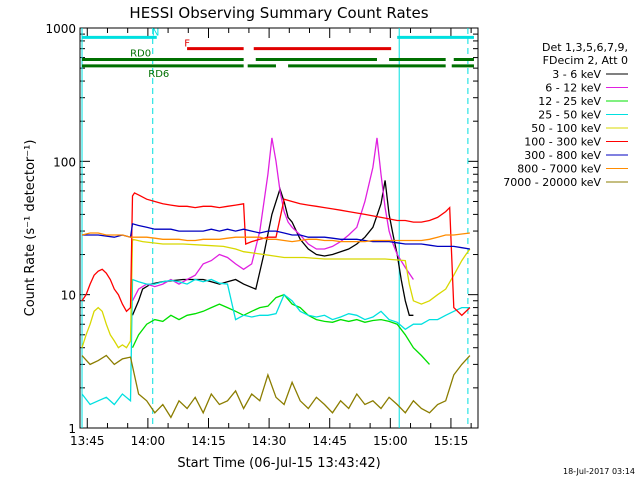 The width and height of the screenshot is (640, 480). What do you see at coordinates (569, 115) in the screenshot?
I see `legend-entry-label: 25 - 50 keV` at bounding box center [569, 115].